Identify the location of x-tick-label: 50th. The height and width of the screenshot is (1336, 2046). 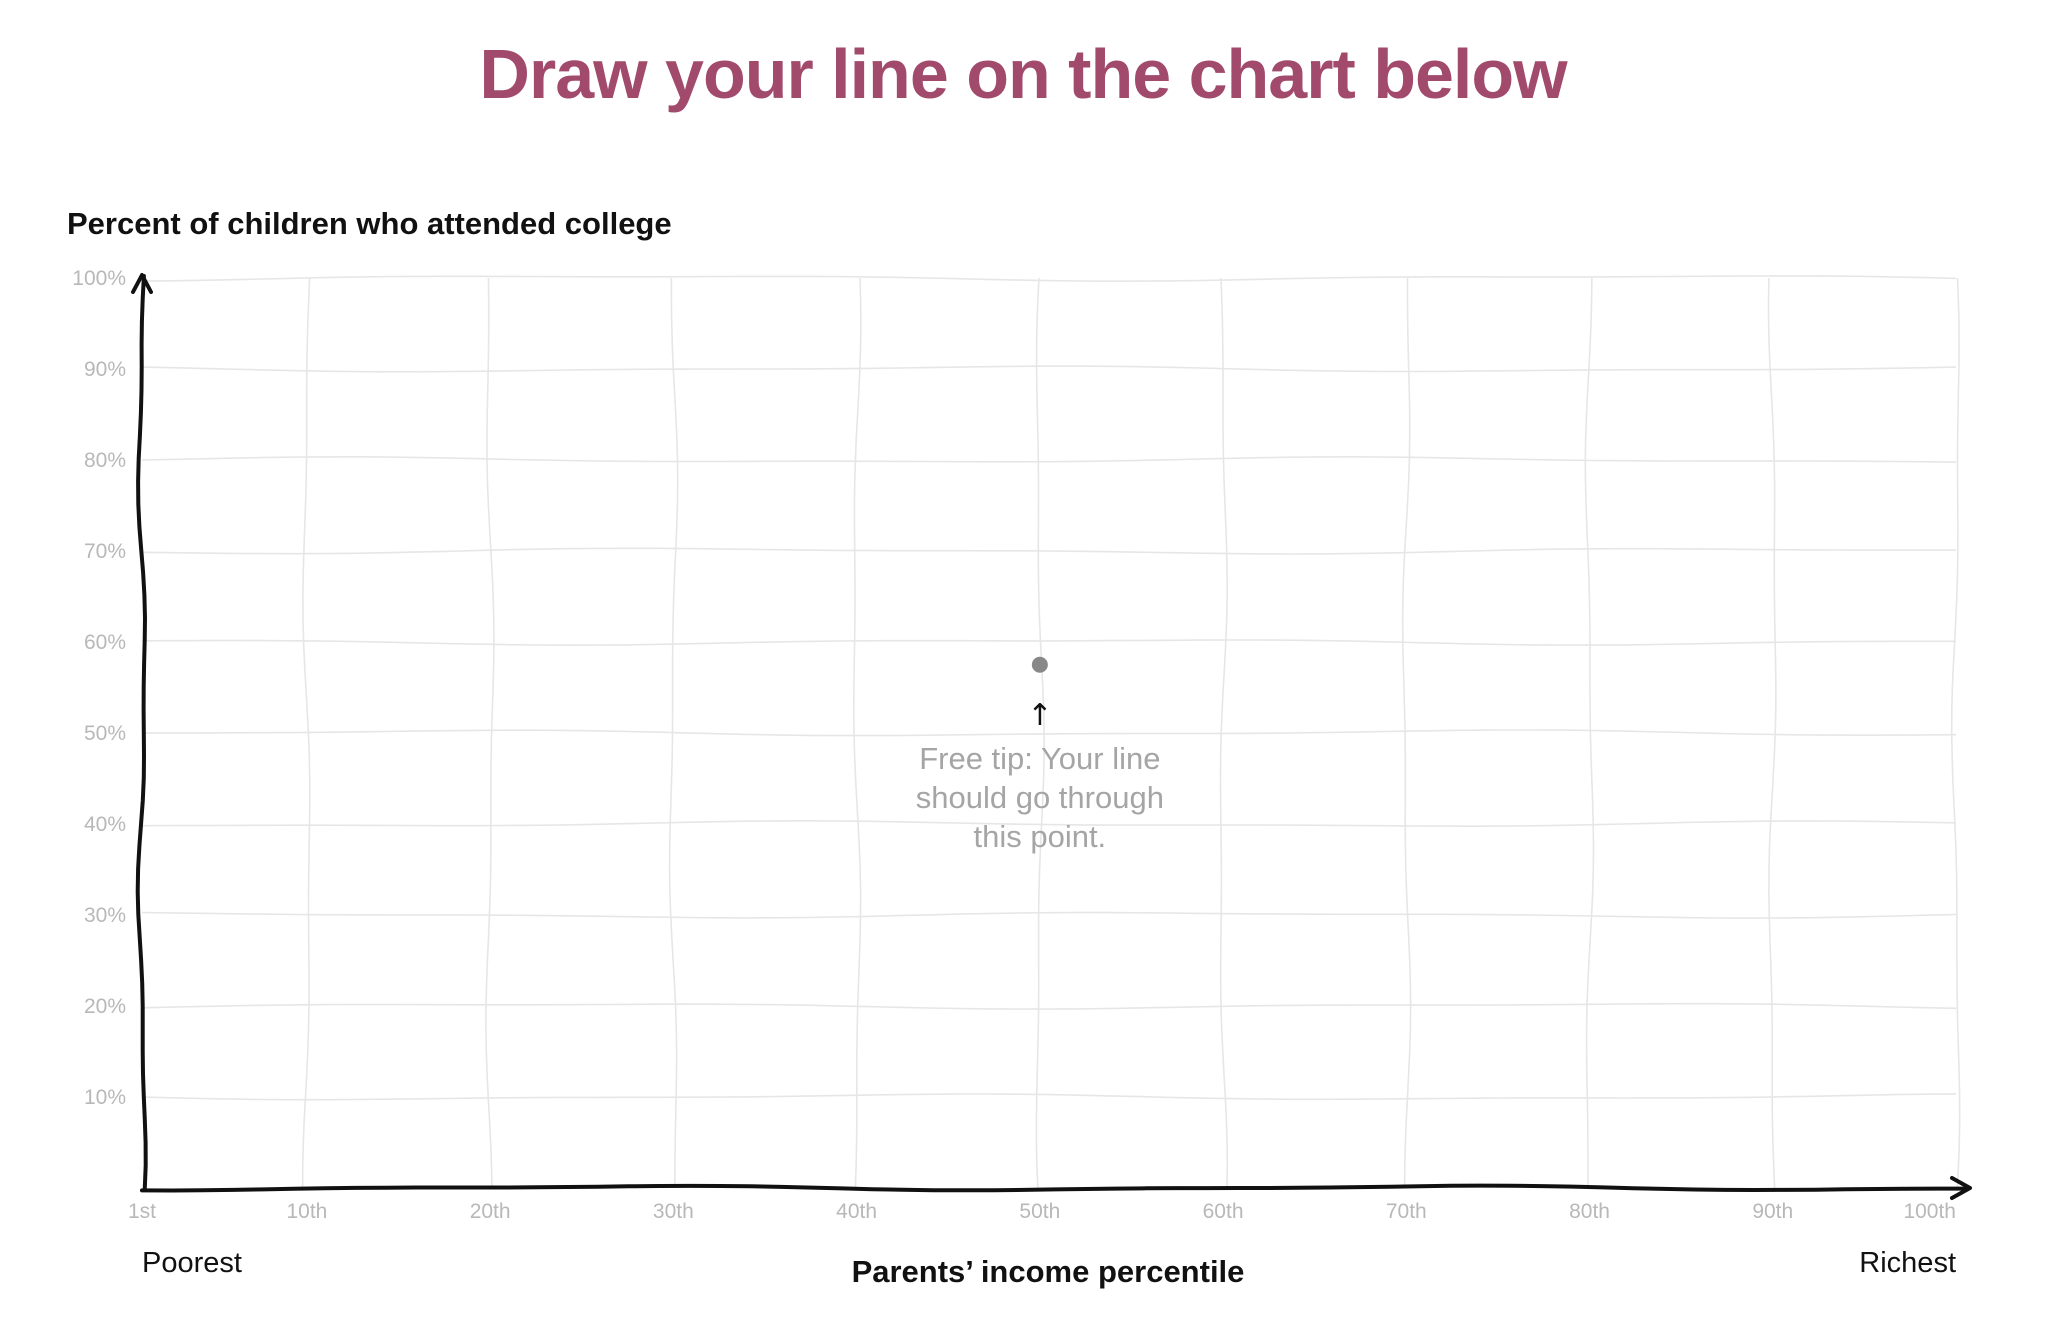
(1039, 1211).